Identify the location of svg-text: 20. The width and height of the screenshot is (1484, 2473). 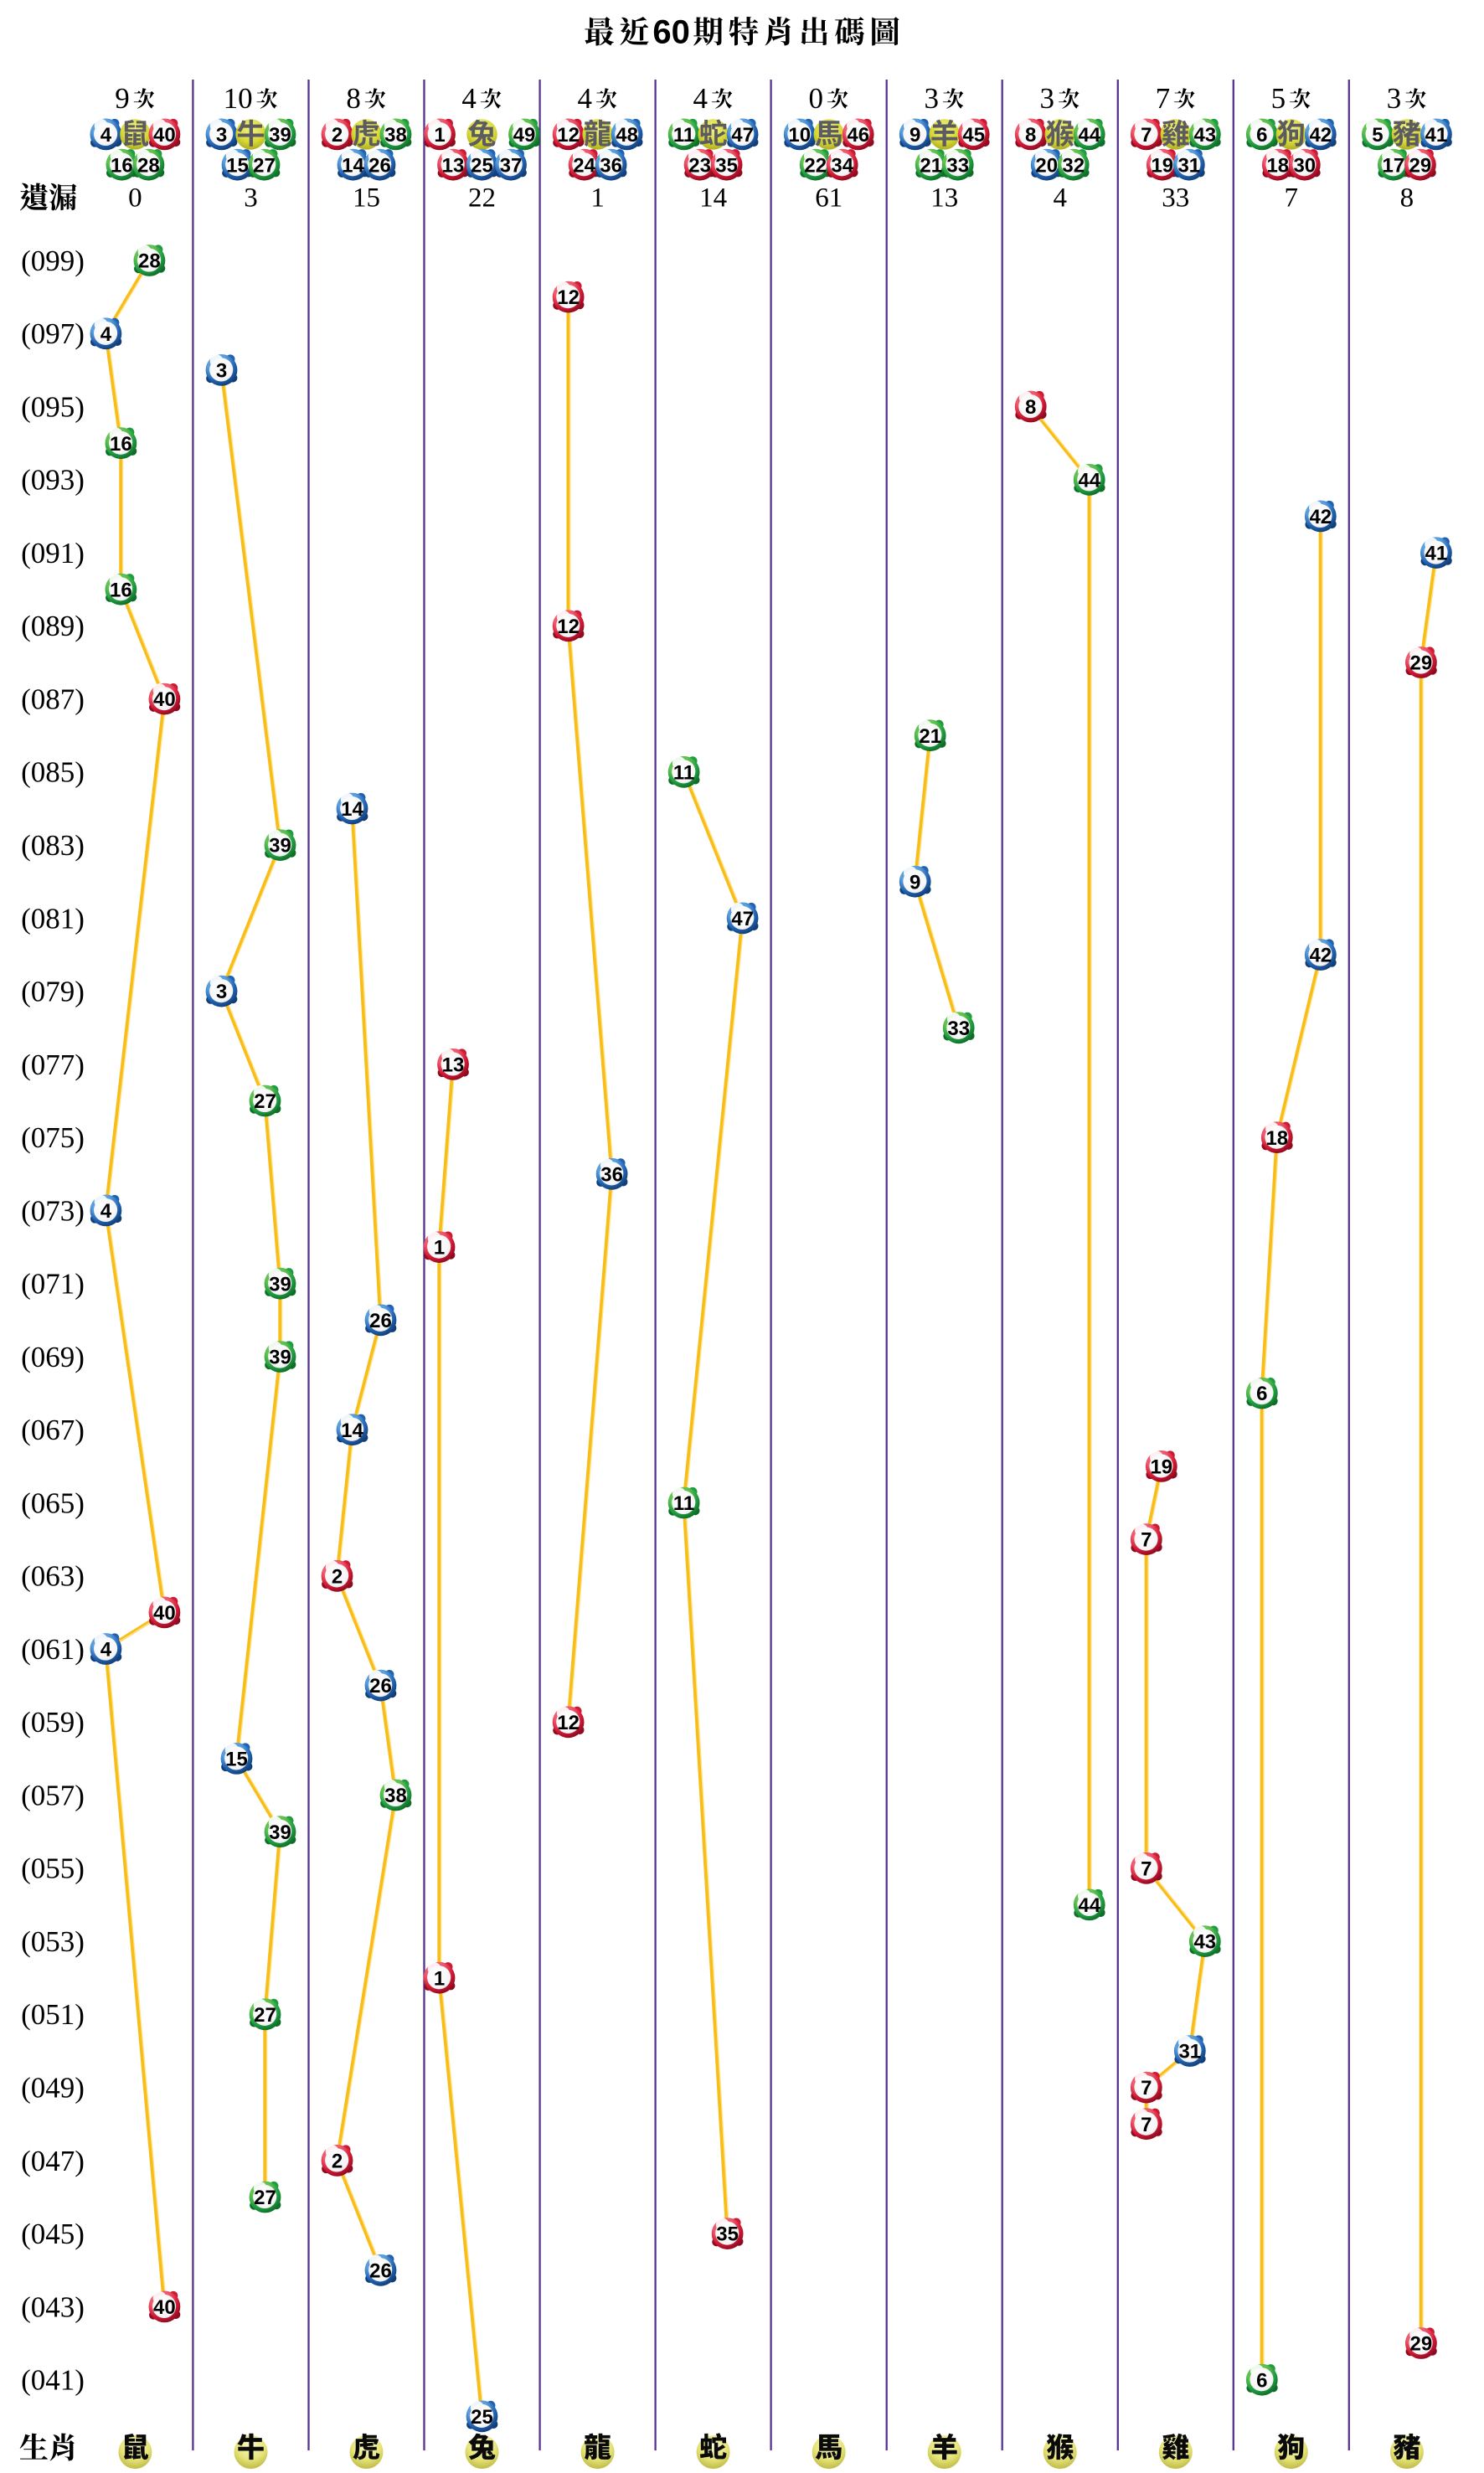
(1046, 165).